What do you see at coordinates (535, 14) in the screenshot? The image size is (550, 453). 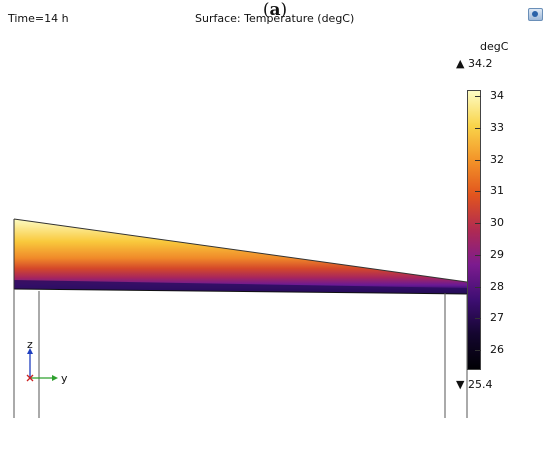 I see `toolbar-icon` at bounding box center [535, 14].